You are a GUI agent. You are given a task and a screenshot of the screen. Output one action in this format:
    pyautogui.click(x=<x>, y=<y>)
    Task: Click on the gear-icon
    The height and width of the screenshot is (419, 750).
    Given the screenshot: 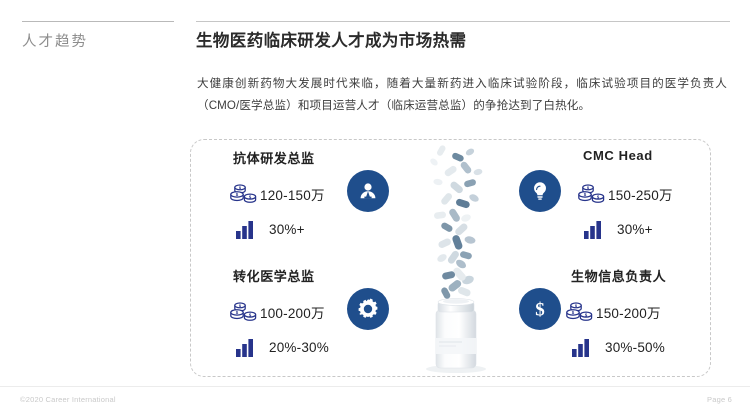 What is the action you would take?
    pyautogui.click(x=368, y=309)
    